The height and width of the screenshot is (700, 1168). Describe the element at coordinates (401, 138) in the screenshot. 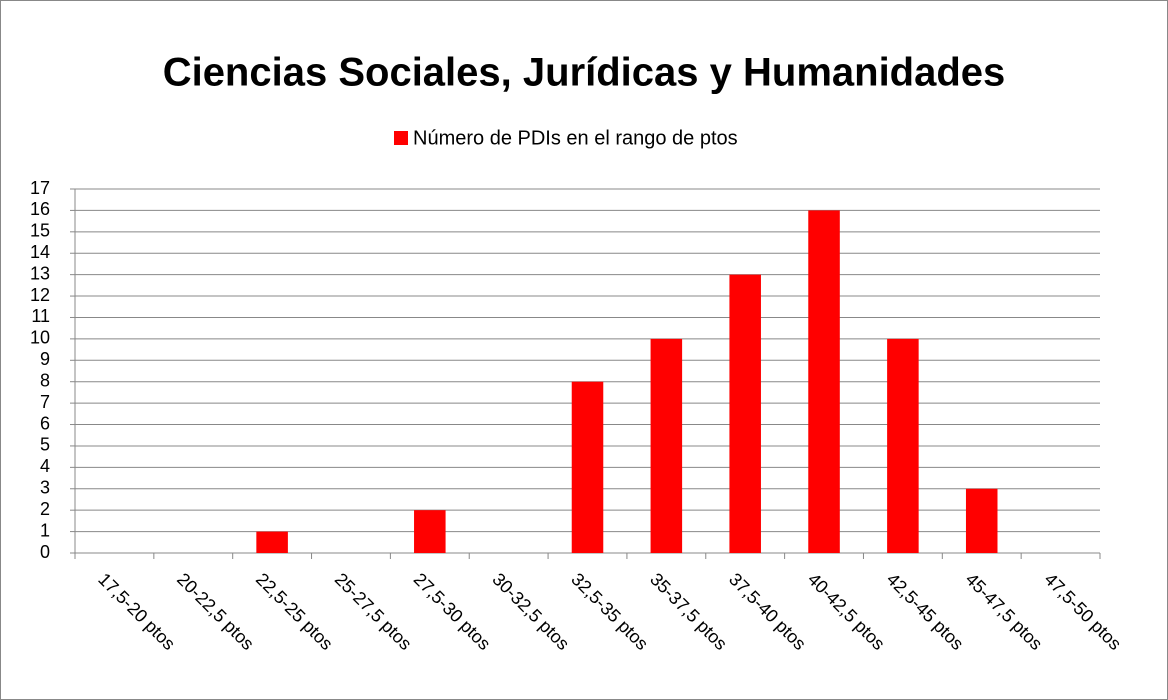

I see `legend-swatch` at that location.